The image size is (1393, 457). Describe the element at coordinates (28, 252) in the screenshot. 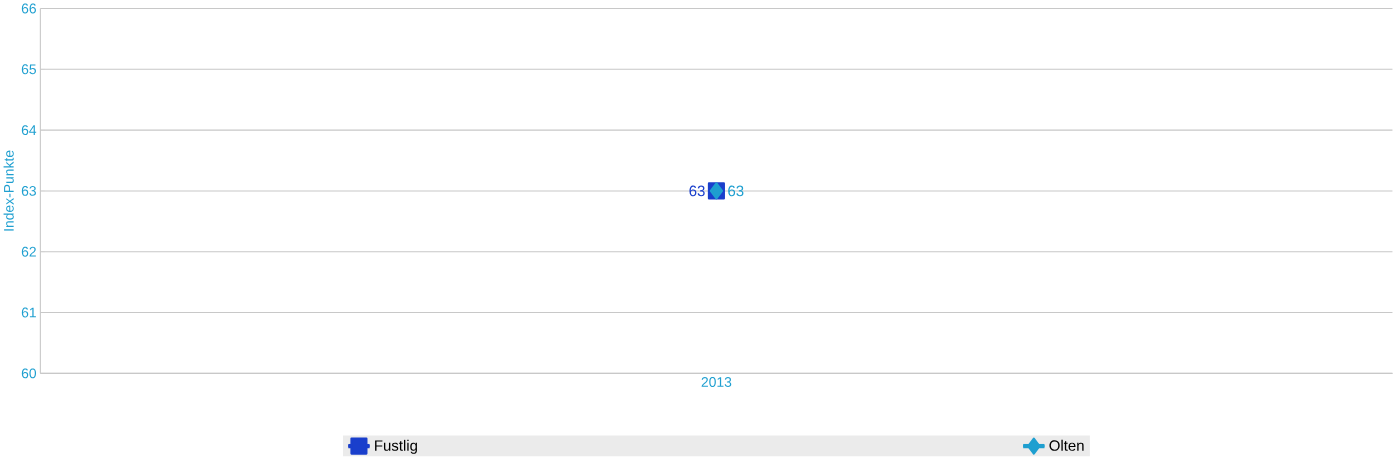

I see `y-tick-label: 62` at that location.